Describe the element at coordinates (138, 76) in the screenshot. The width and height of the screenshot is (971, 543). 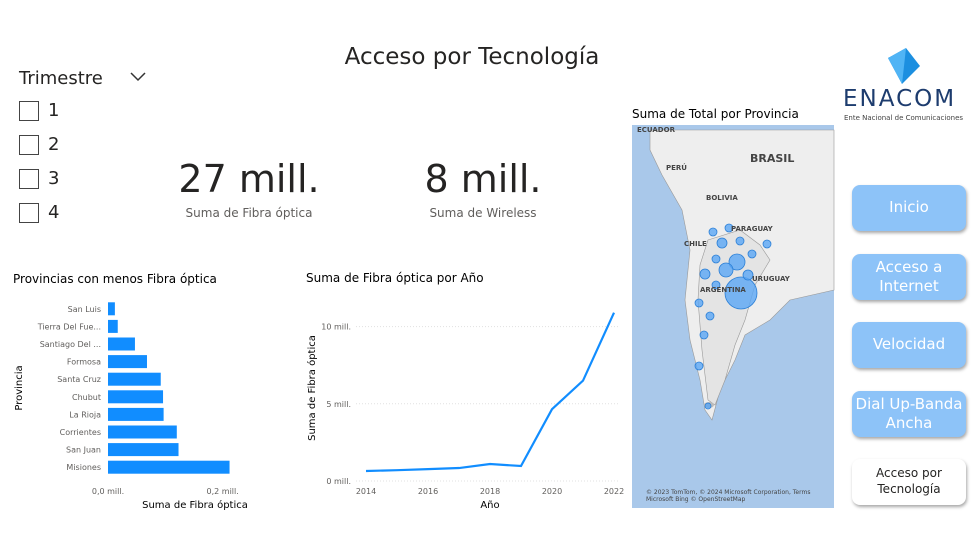
I see `slicer-chevron` at that location.